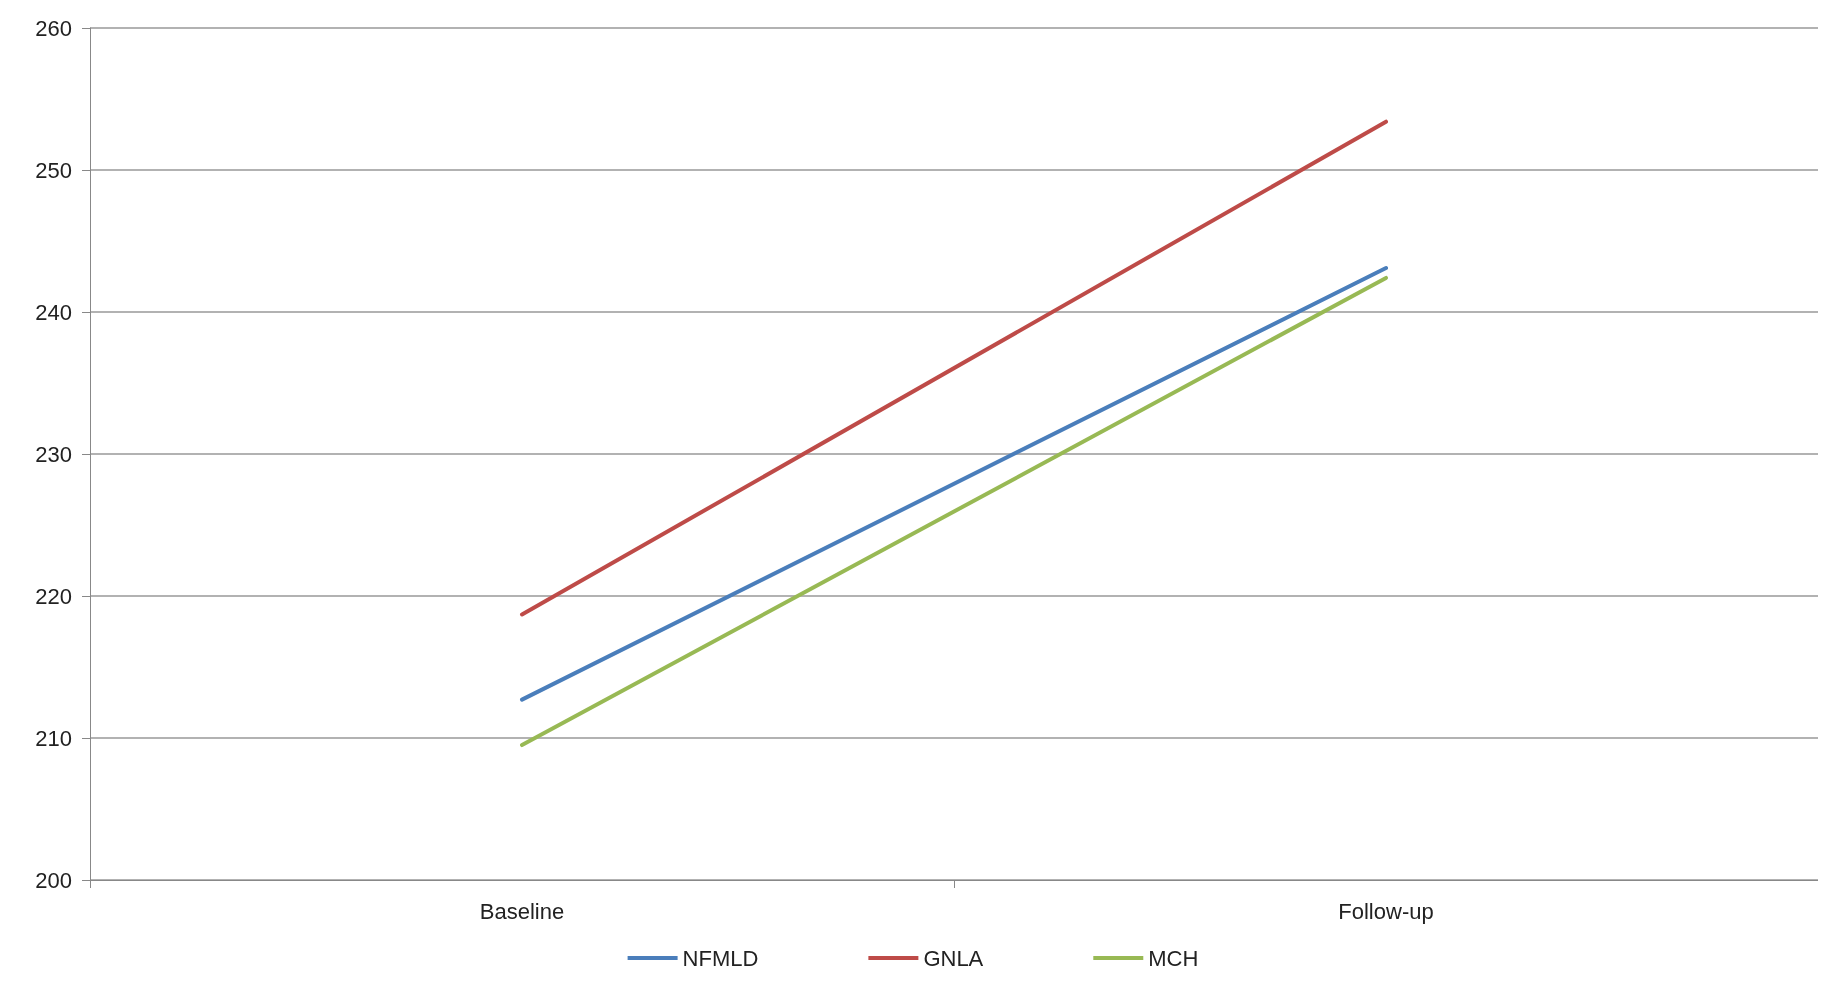 Image resolution: width=1826 pixels, height=987 pixels. I want to click on x-tick-label: Baseline, so click(522, 911).